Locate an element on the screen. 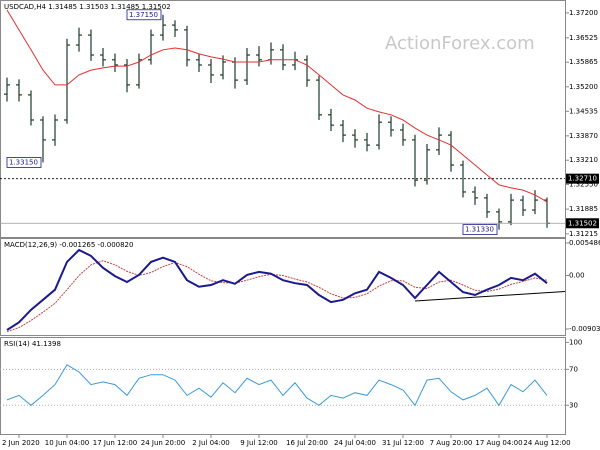  rsi-line is located at coordinates (277, 385).